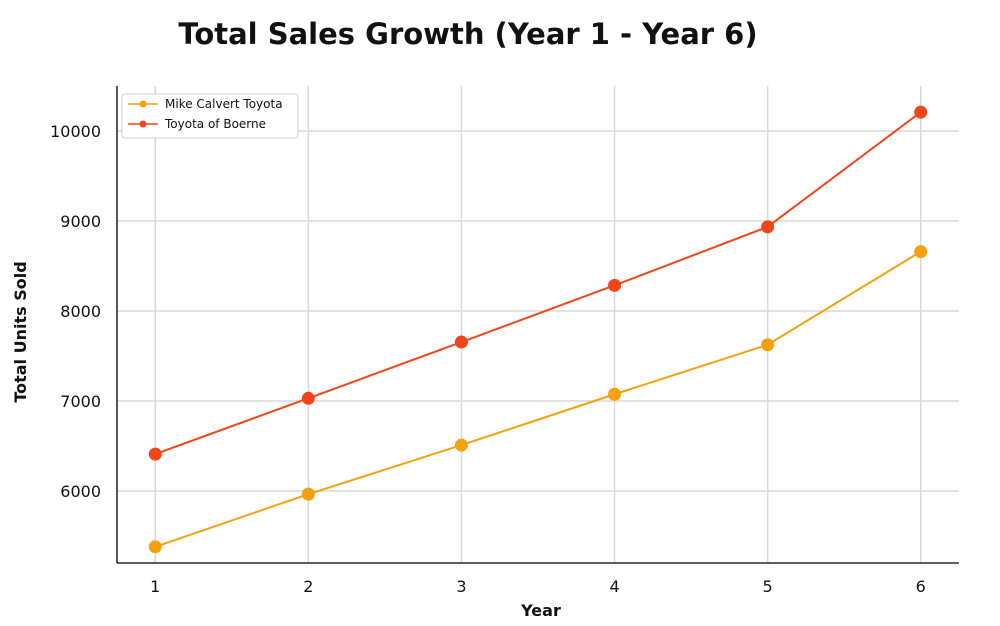 The image size is (1000, 626). Describe the element at coordinates (75, 131) in the screenshot. I see `y-tick-label: 10000` at that location.